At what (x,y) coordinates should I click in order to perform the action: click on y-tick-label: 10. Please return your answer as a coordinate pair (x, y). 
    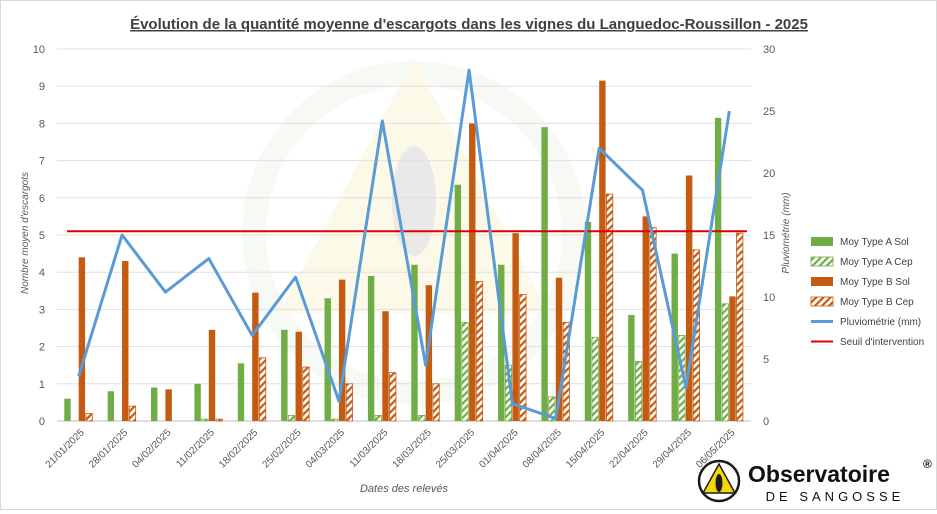
    Looking at the image, I should click on (39, 50).